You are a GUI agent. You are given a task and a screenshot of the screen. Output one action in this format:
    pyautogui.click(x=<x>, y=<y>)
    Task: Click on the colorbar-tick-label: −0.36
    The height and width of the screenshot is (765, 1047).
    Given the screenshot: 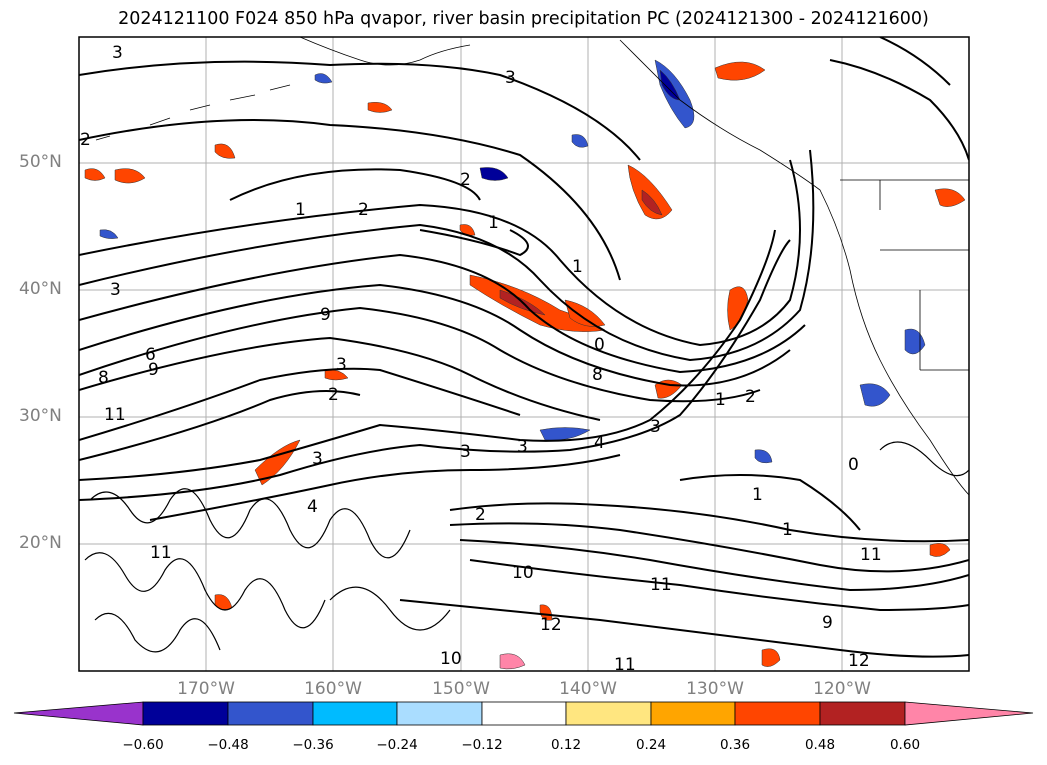 What is the action you would take?
    pyautogui.click(x=313, y=745)
    